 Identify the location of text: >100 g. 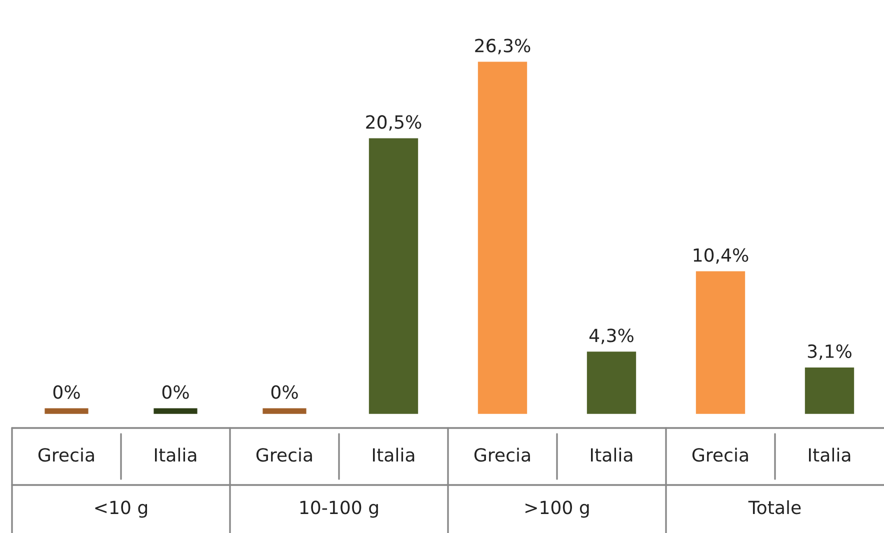
(557, 509).